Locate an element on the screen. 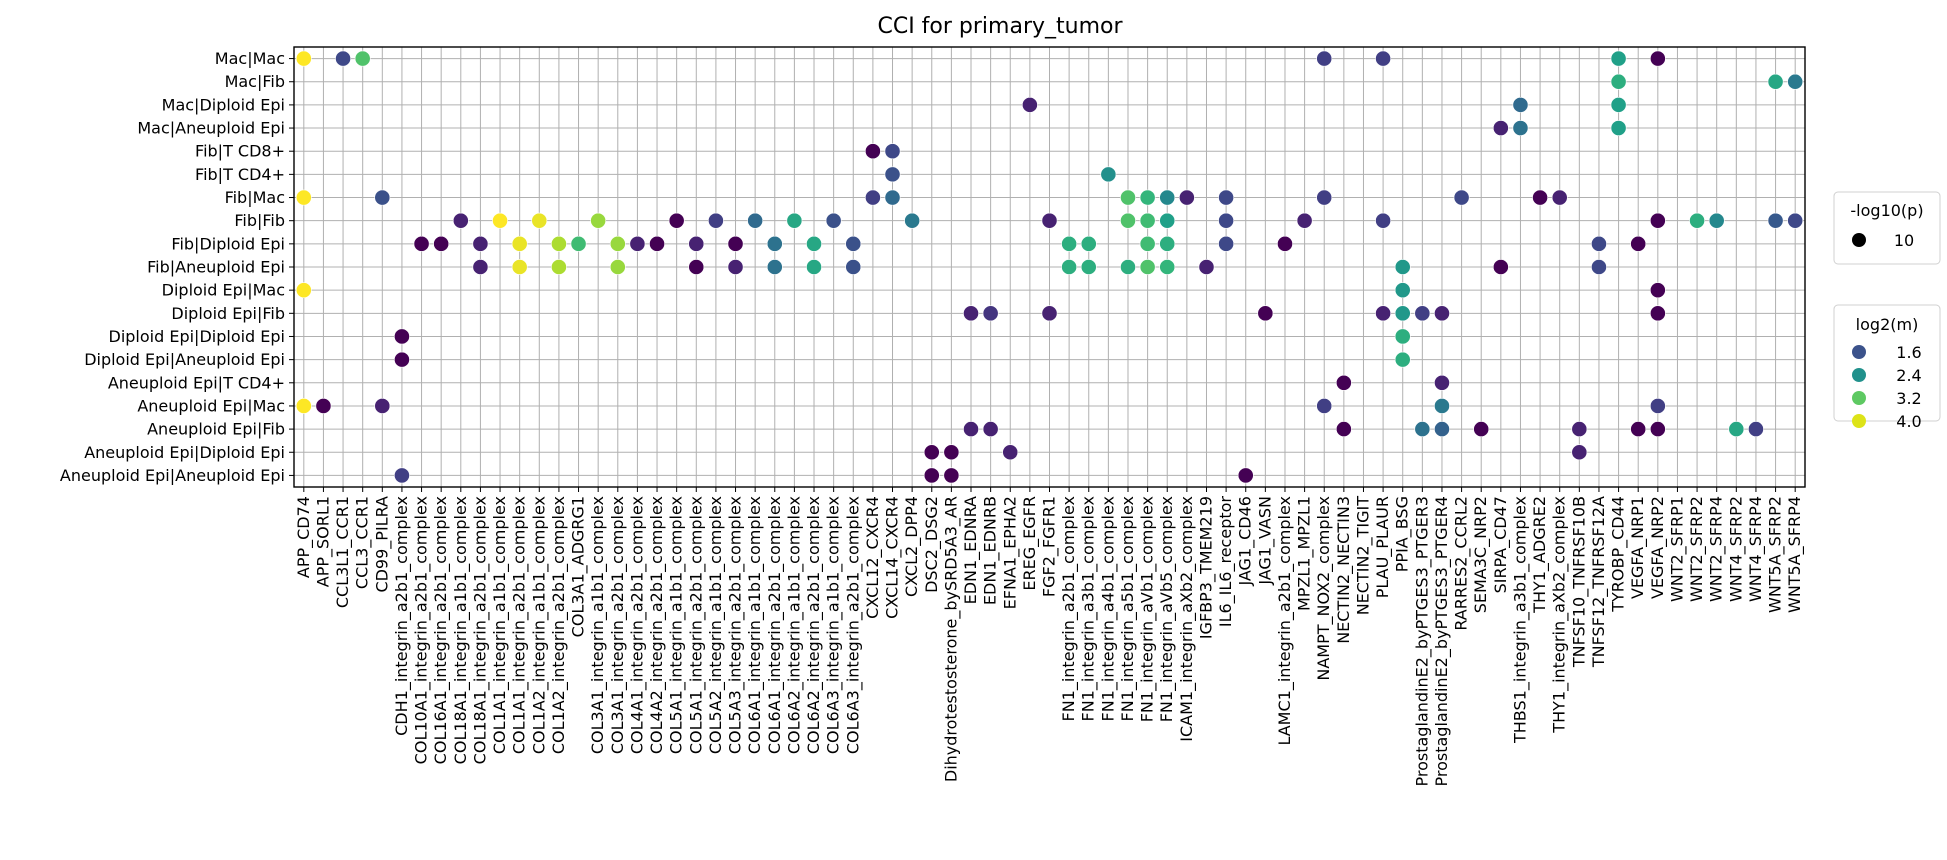 This screenshot has width=1947, height=860. x-tick-label: VEGFA_NRP1 is located at coordinates (1638, 547).